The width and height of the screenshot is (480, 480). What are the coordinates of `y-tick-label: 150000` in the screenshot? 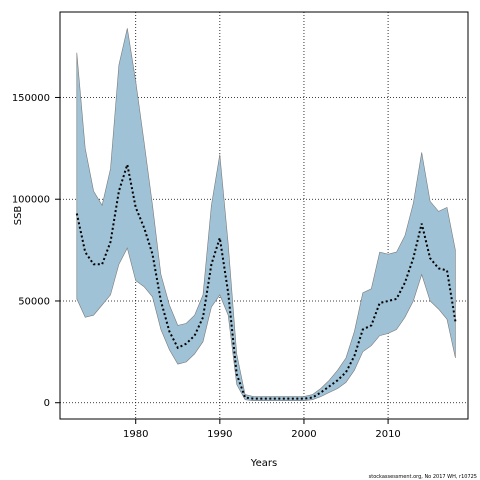 It's located at (31, 98).